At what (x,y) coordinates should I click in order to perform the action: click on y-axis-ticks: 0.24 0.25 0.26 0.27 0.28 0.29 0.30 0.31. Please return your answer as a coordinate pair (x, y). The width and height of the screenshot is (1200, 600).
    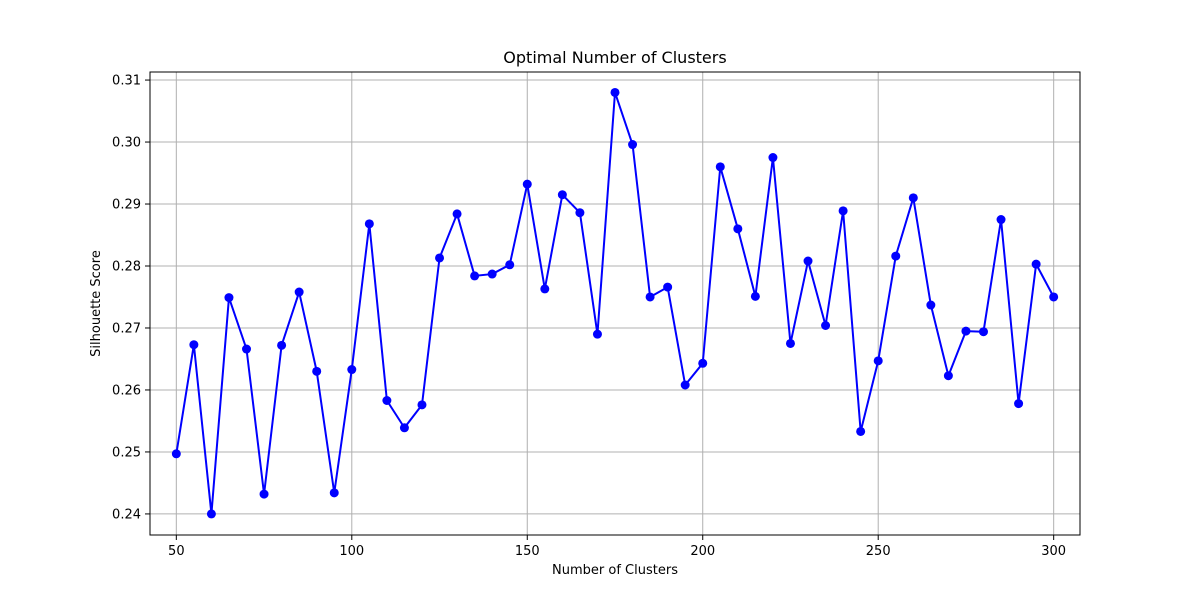
    Looking at the image, I should click on (131, 298).